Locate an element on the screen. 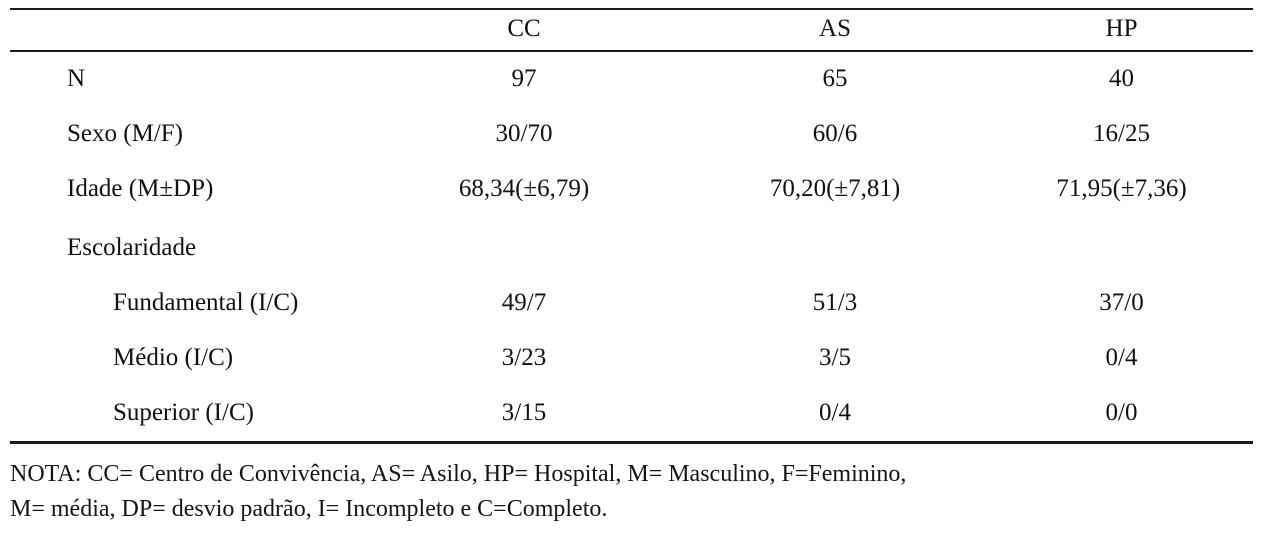 The width and height of the screenshot is (1264, 533). table-row-superior: Superior (I/C) 3/15 0/4 0/0 is located at coordinates (631, 414).